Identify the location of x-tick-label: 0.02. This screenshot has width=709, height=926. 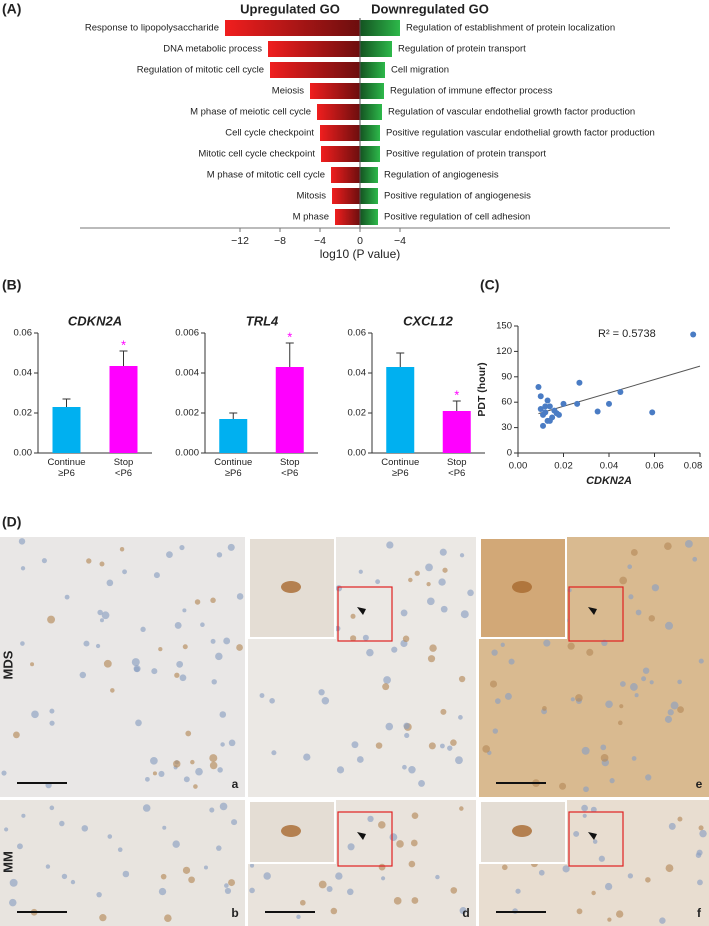
(563, 466).